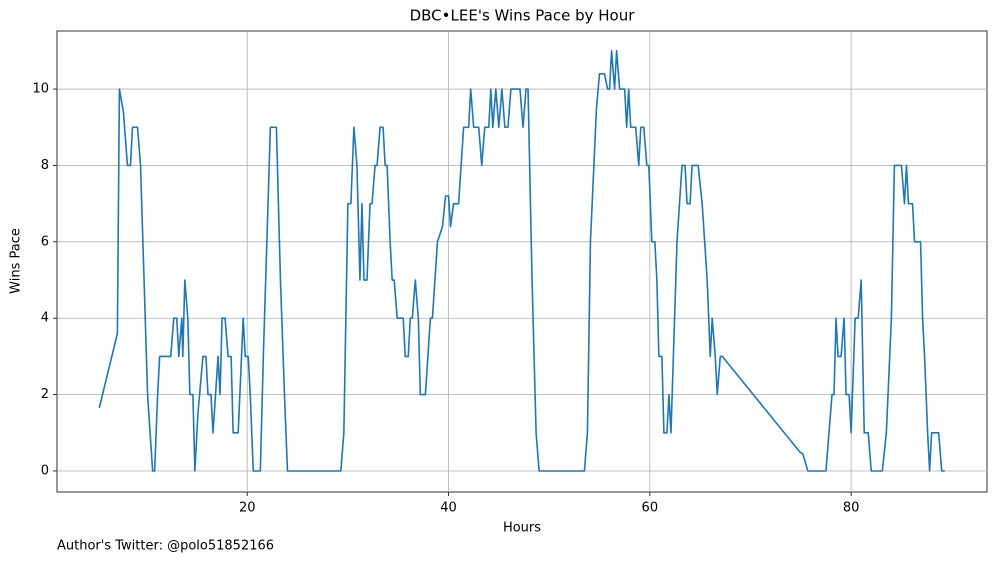 The height and width of the screenshot is (562, 997). Describe the element at coordinates (45, 241) in the screenshot. I see `y-tick-label: 6` at that location.